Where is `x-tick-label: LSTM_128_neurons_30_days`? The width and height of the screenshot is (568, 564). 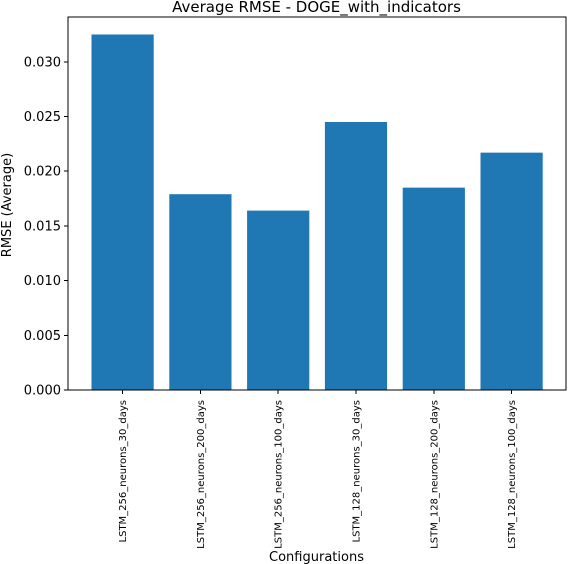
x-tick-label: LSTM_128_neurons_30_days is located at coordinates (357, 471).